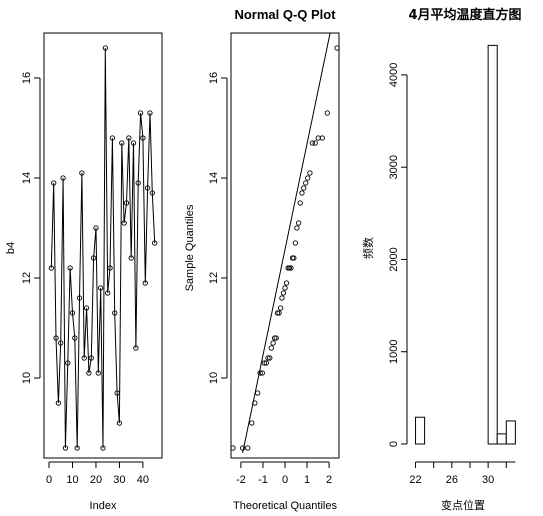  Describe the element at coordinates (96, 480) in the screenshot. I see `x-tick-label: 20` at that location.